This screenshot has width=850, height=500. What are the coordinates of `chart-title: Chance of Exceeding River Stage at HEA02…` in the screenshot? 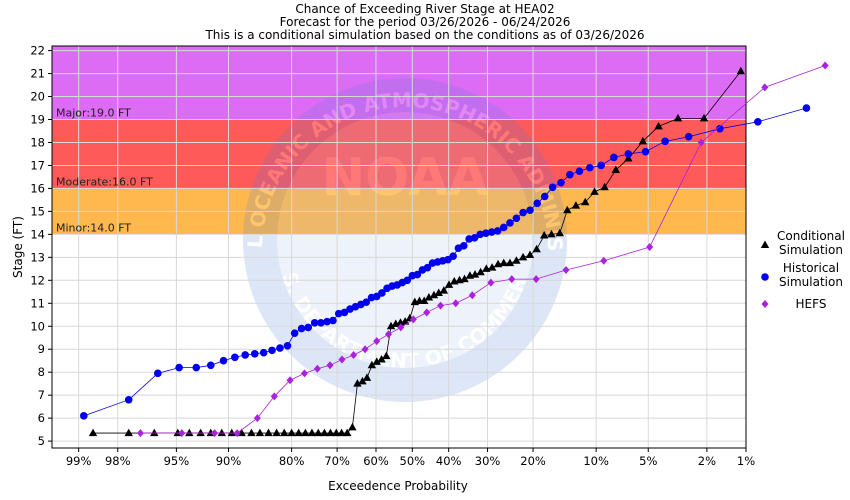 It's located at (424, 22).